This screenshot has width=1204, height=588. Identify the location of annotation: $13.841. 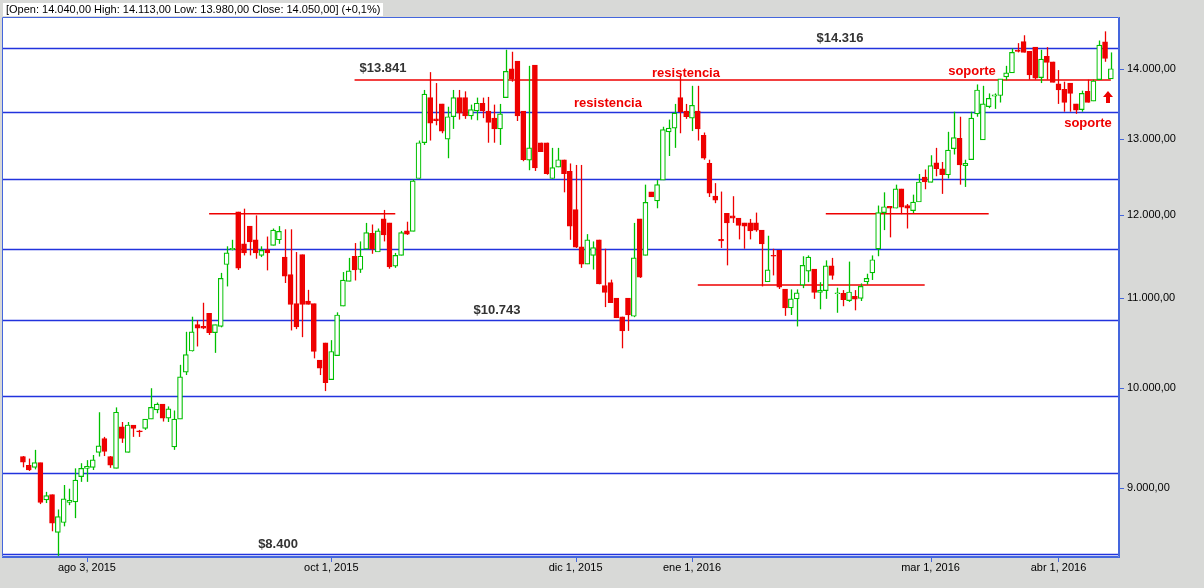
(383, 67).